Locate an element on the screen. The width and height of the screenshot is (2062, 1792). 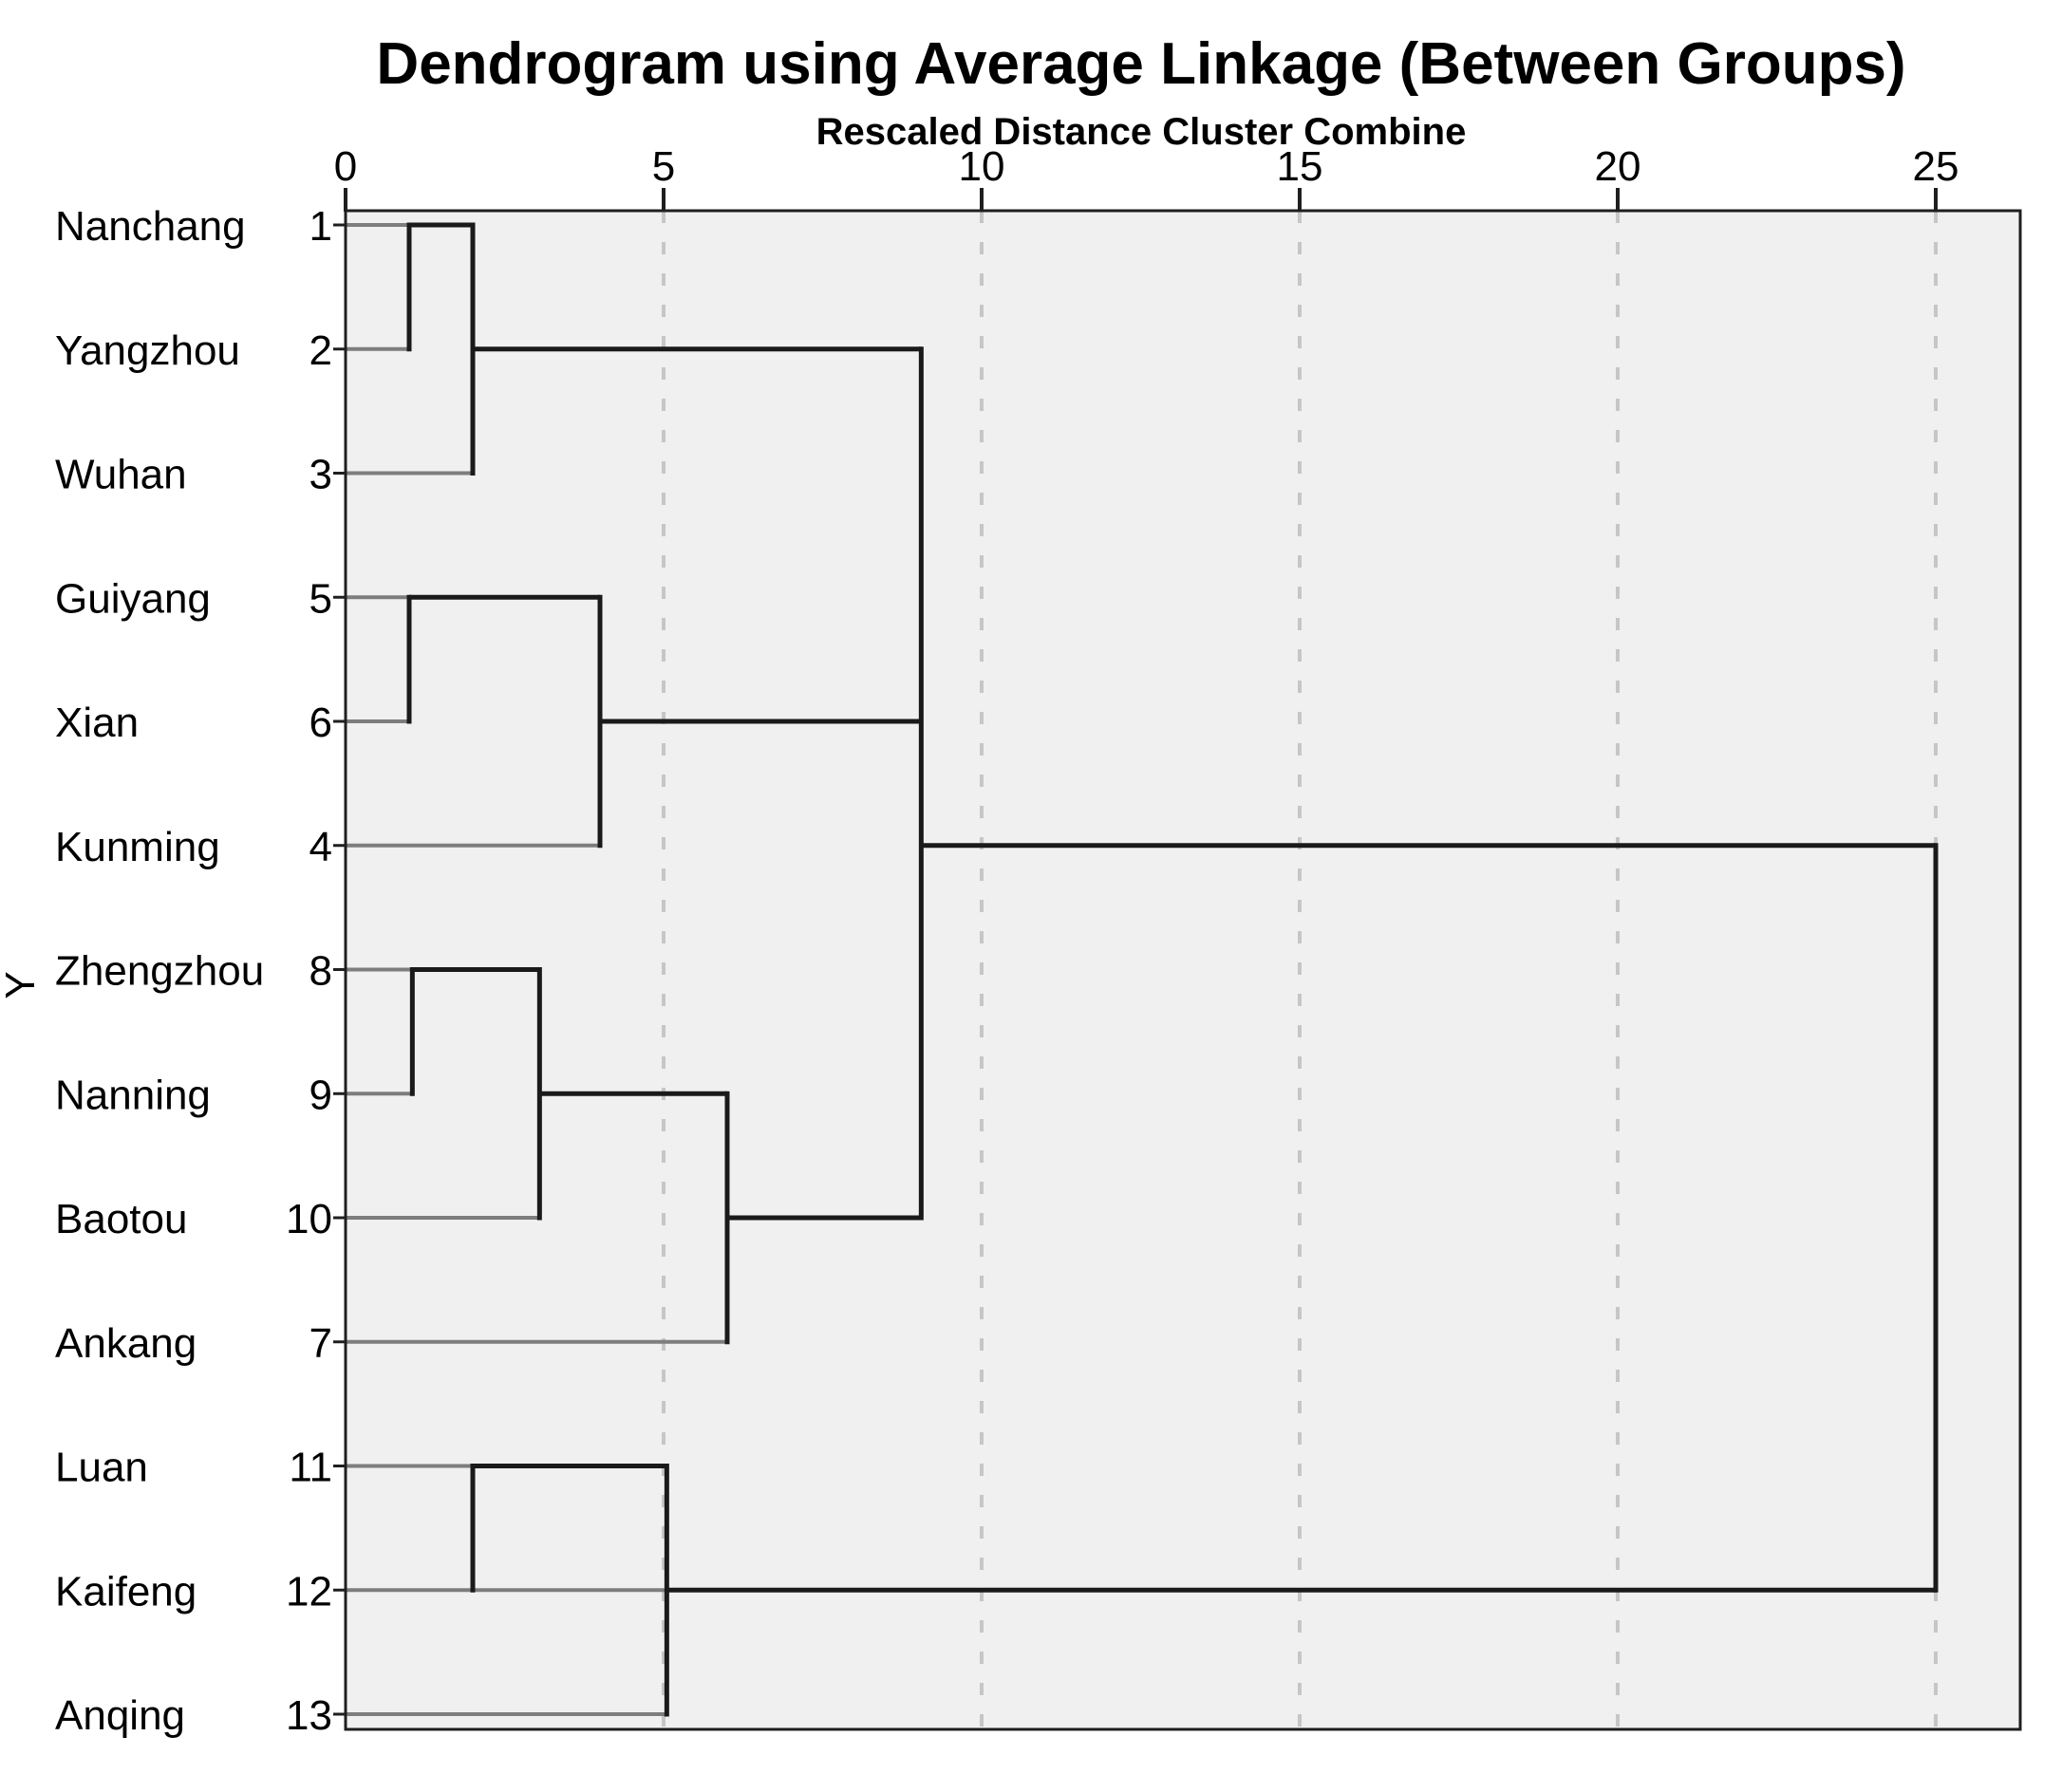
leaf-label: Kunming is located at coordinates (137, 847).